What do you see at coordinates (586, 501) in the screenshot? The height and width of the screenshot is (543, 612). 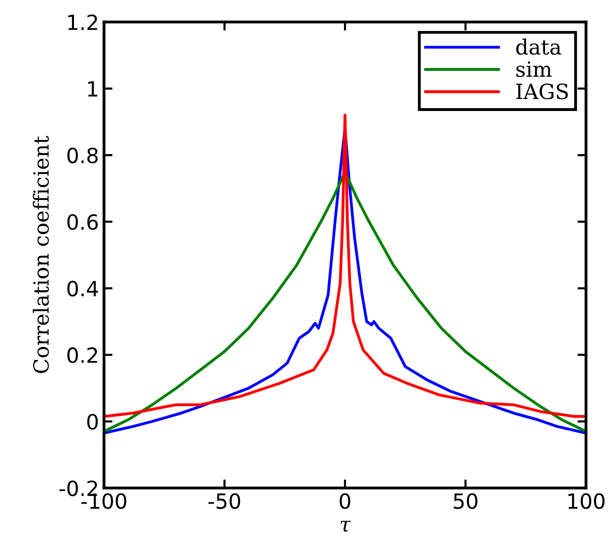 I see `x-tick-label: 100` at bounding box center [586, 501].